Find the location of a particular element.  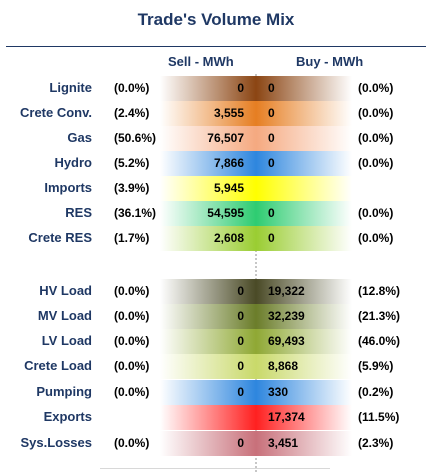

row-label: MV Load is located at coordinates (64, 315).